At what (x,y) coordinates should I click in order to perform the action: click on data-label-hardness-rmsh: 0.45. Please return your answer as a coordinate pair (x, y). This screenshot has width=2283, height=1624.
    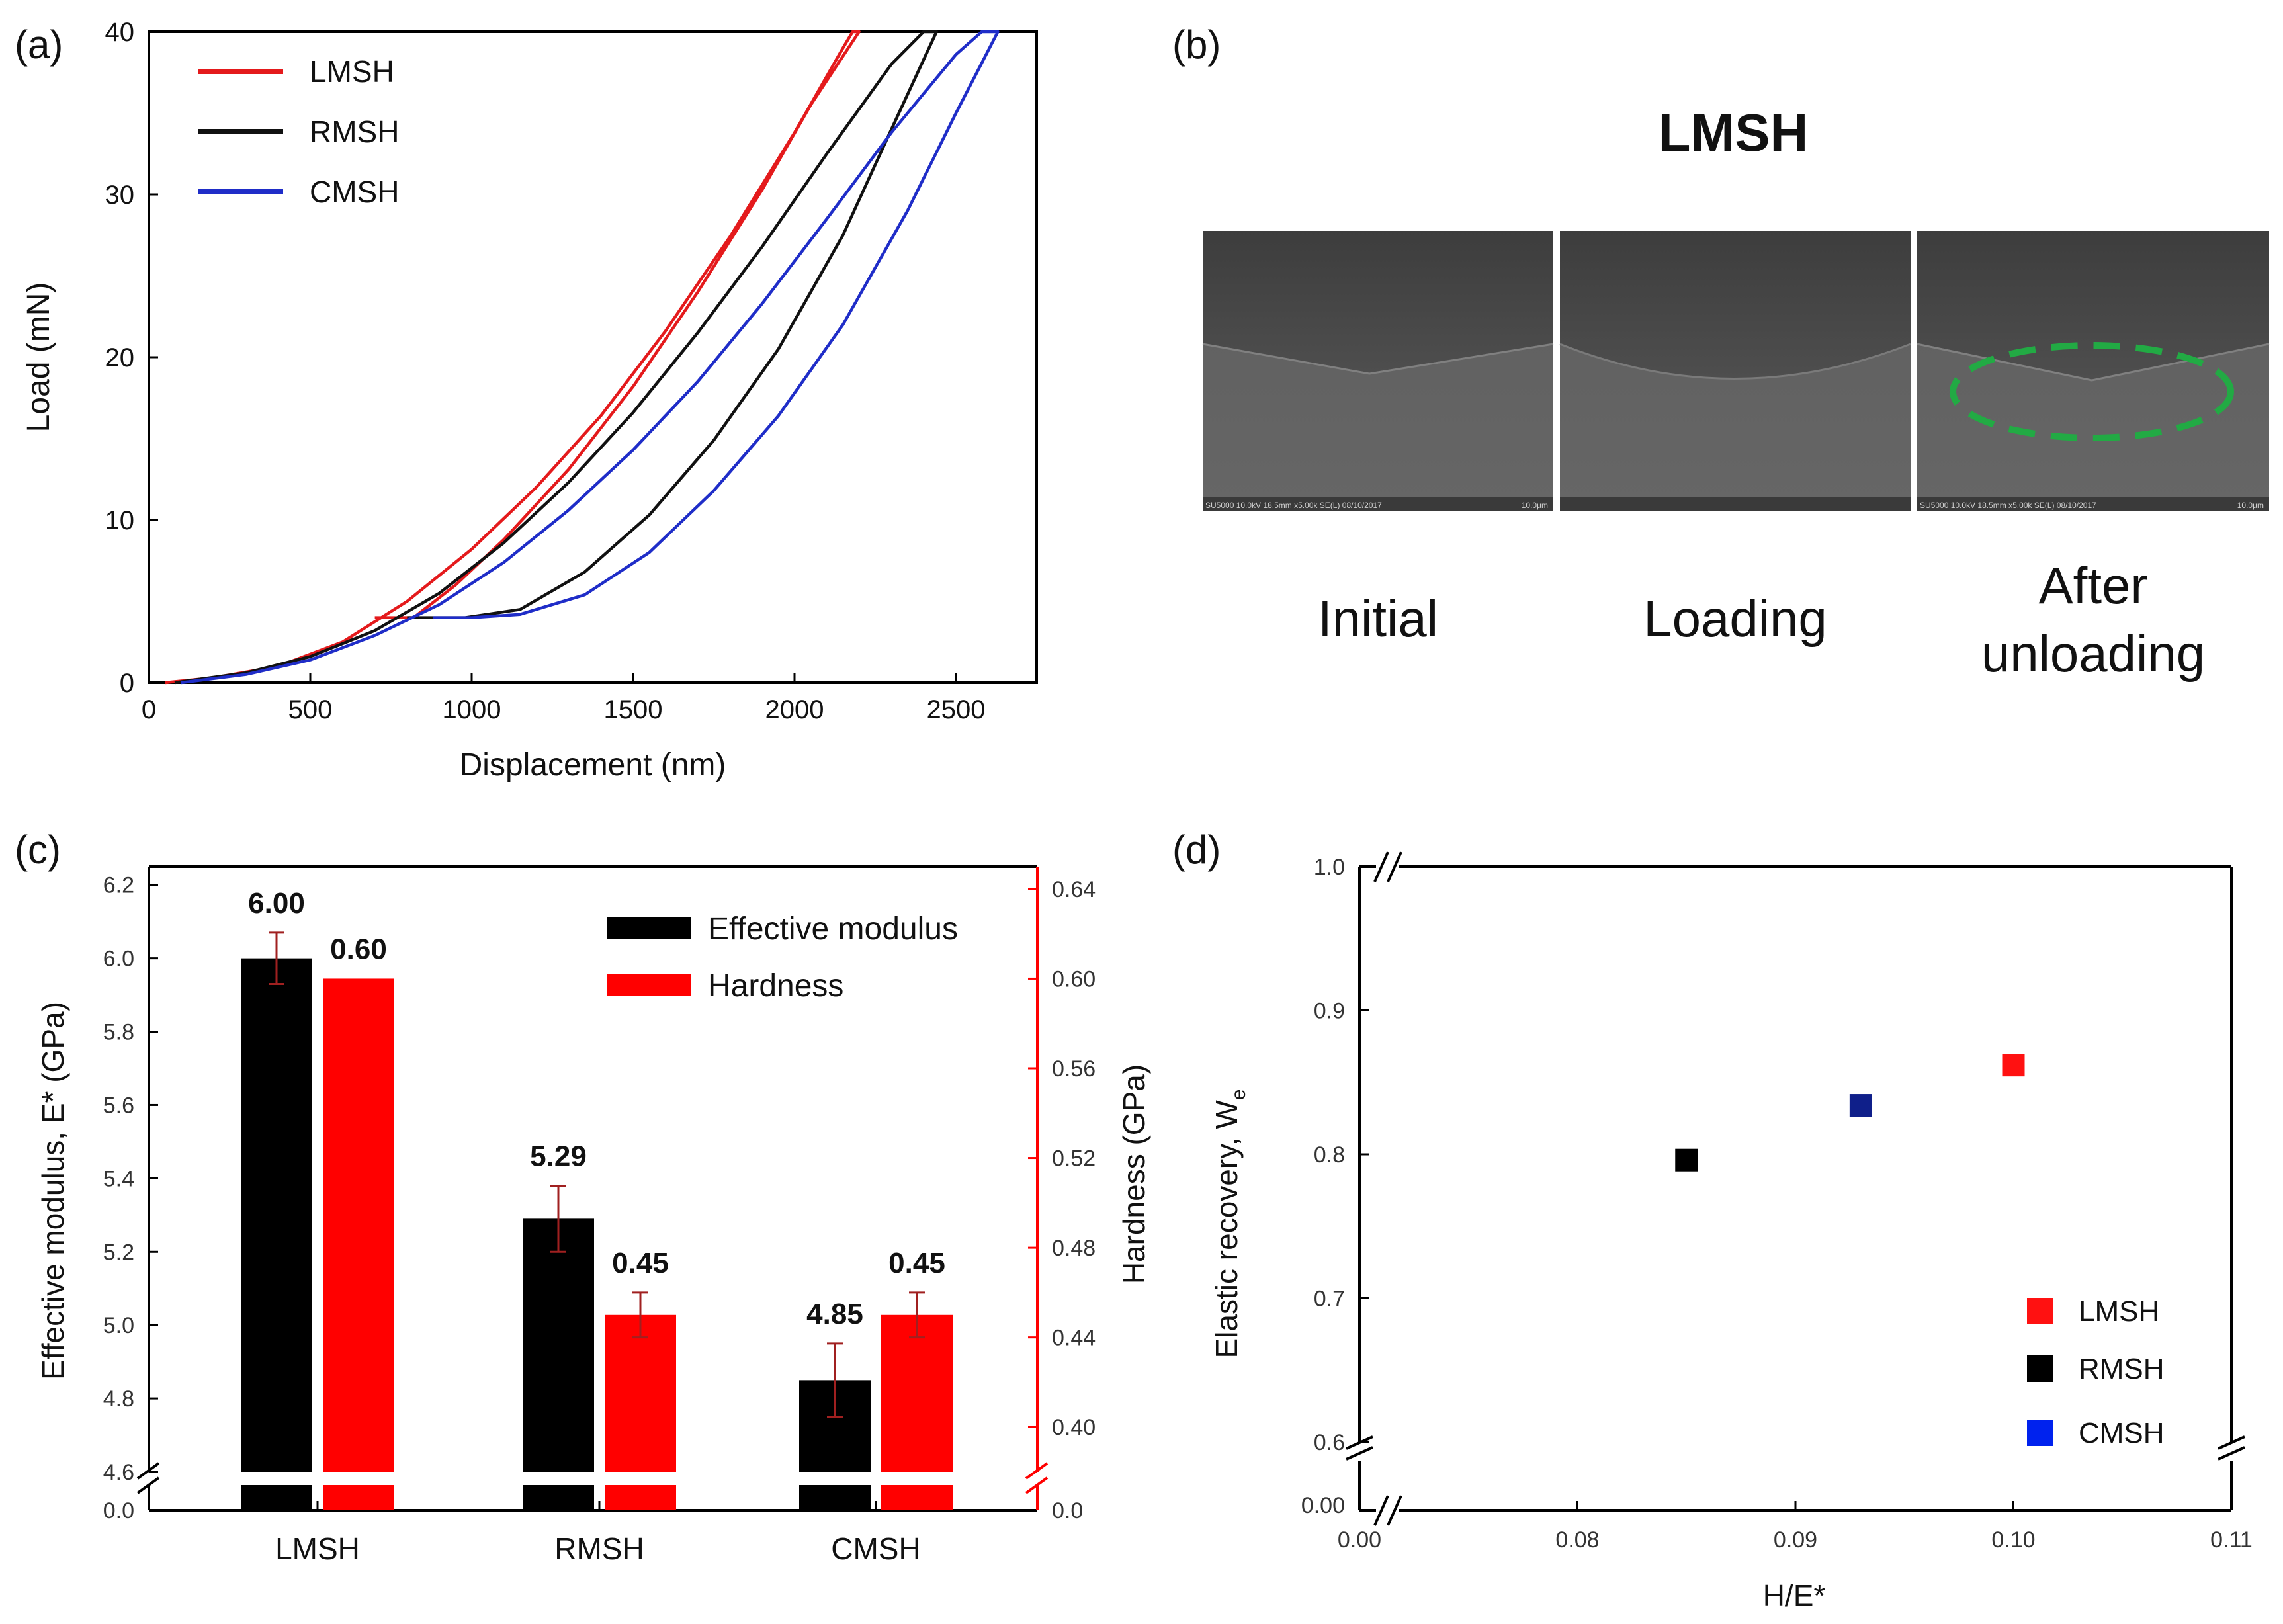
    Looking at the image, I should click on (640, 1263).